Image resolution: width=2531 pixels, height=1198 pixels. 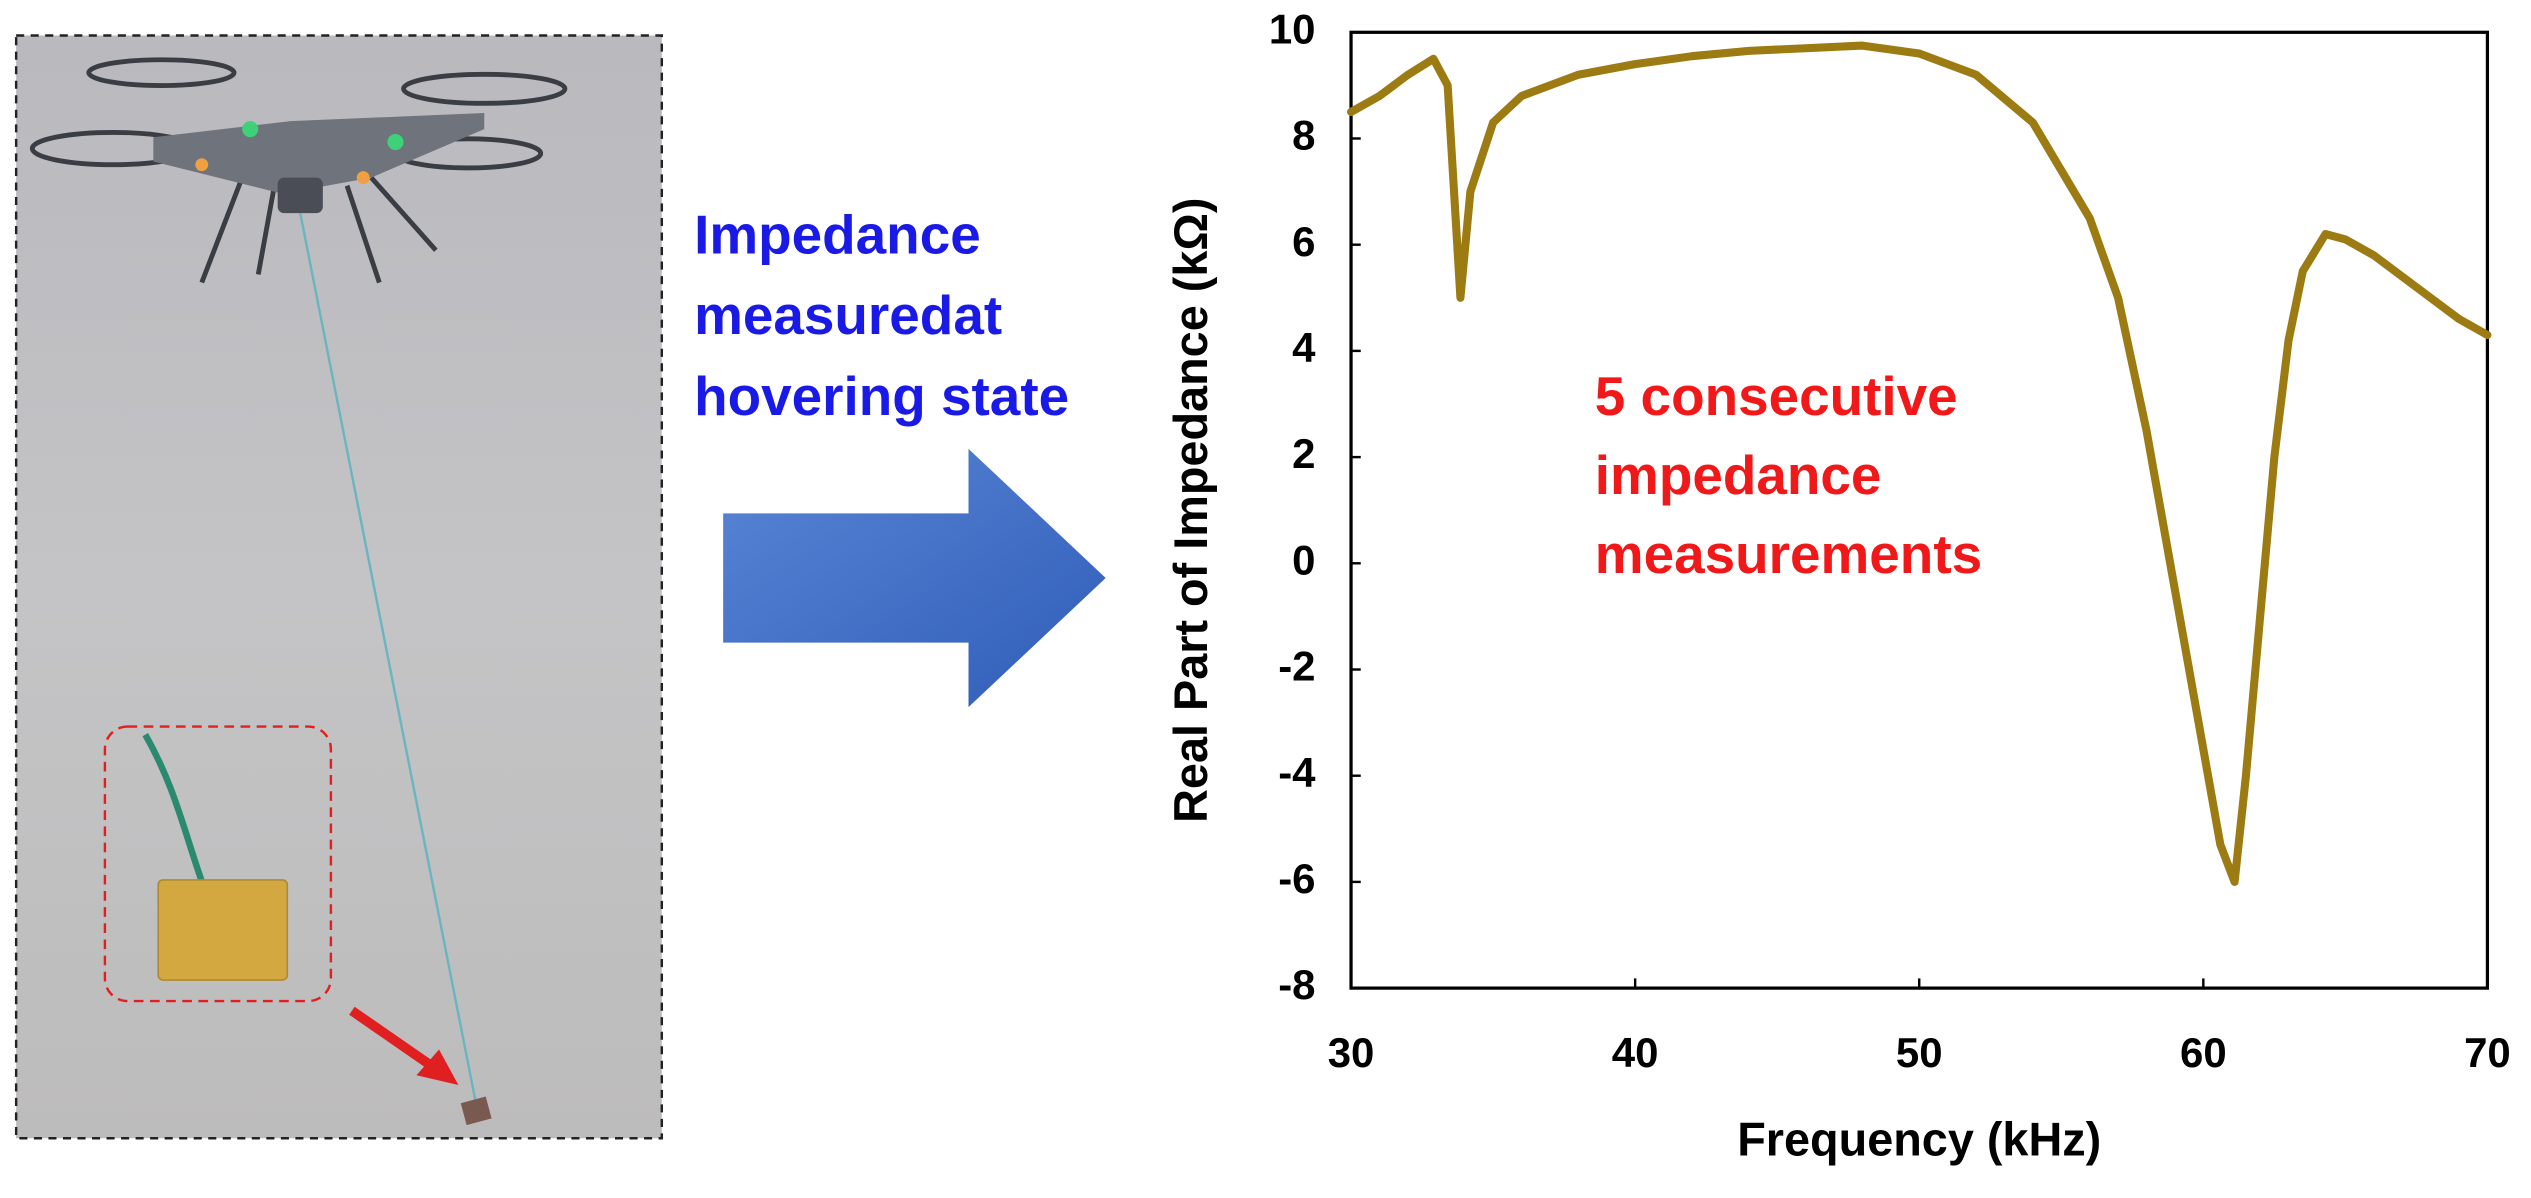 What do you see at coordinates (1304, 347) in the screenshot?
I see `y-tick-label: 4` at bounding box center [1304, 347].